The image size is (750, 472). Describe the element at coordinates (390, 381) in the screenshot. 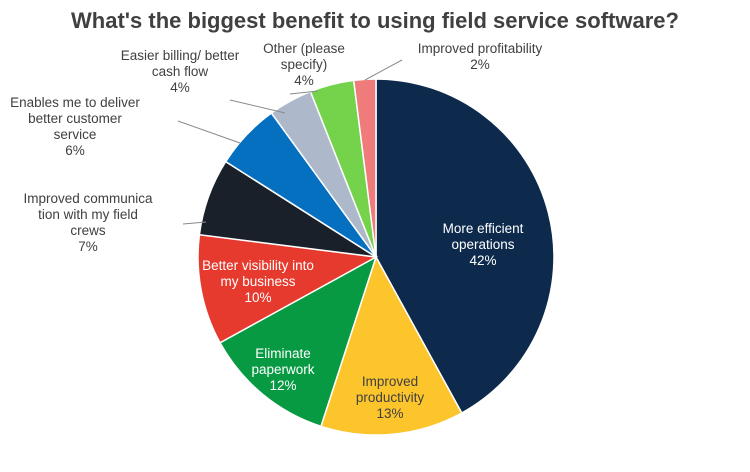

I see `slice-category-label: Improved` at that location.